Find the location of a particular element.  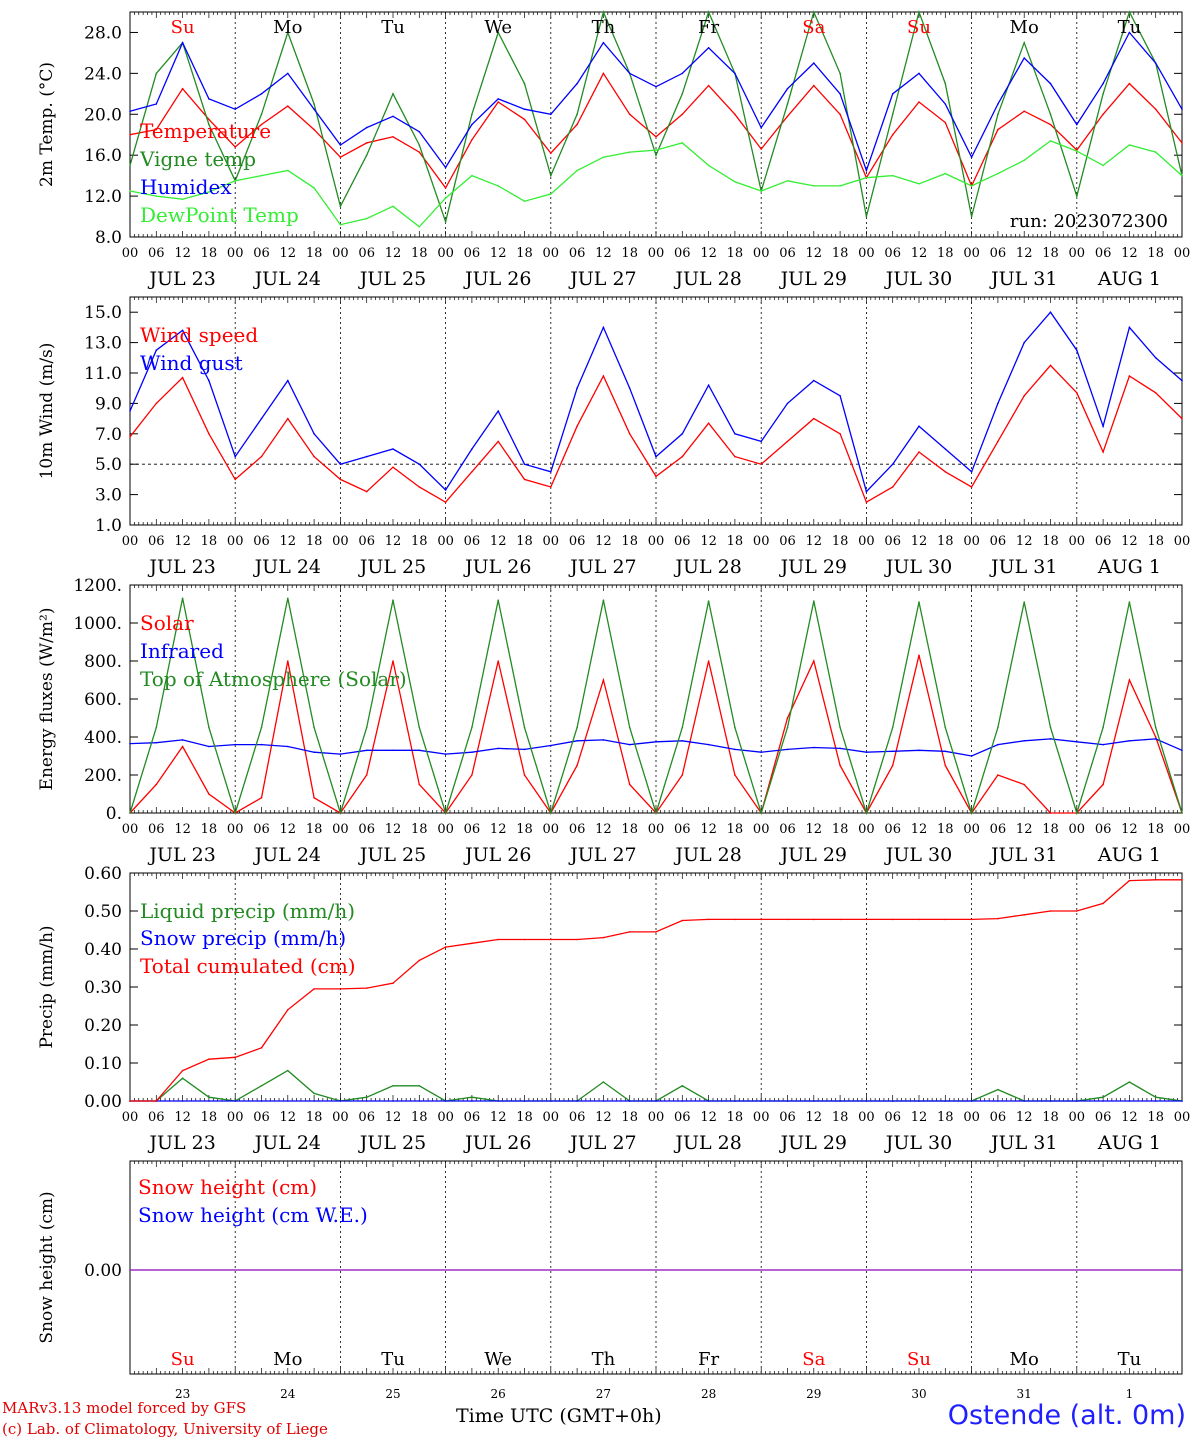

y-axis-label: Snow height (cm) is located at coordinates (47, 1267).